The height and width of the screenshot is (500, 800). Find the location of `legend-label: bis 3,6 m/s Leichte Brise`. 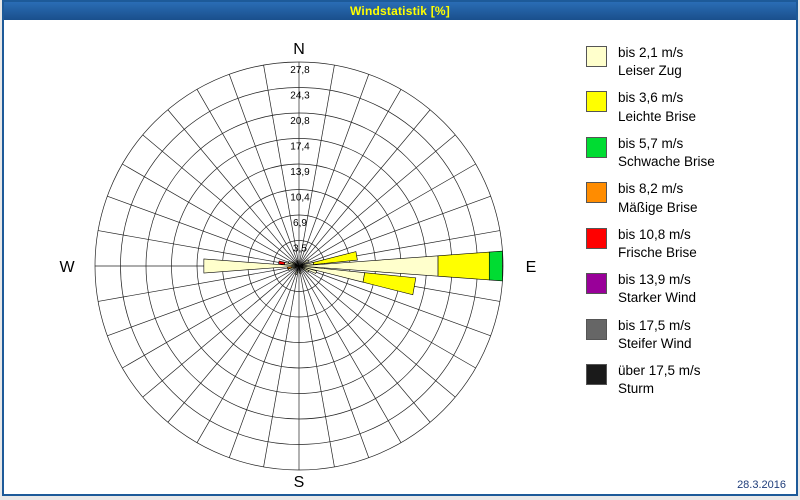

legend-label: bis 3,6 m/s Leichte Brise is located at coordinates (657, 107).